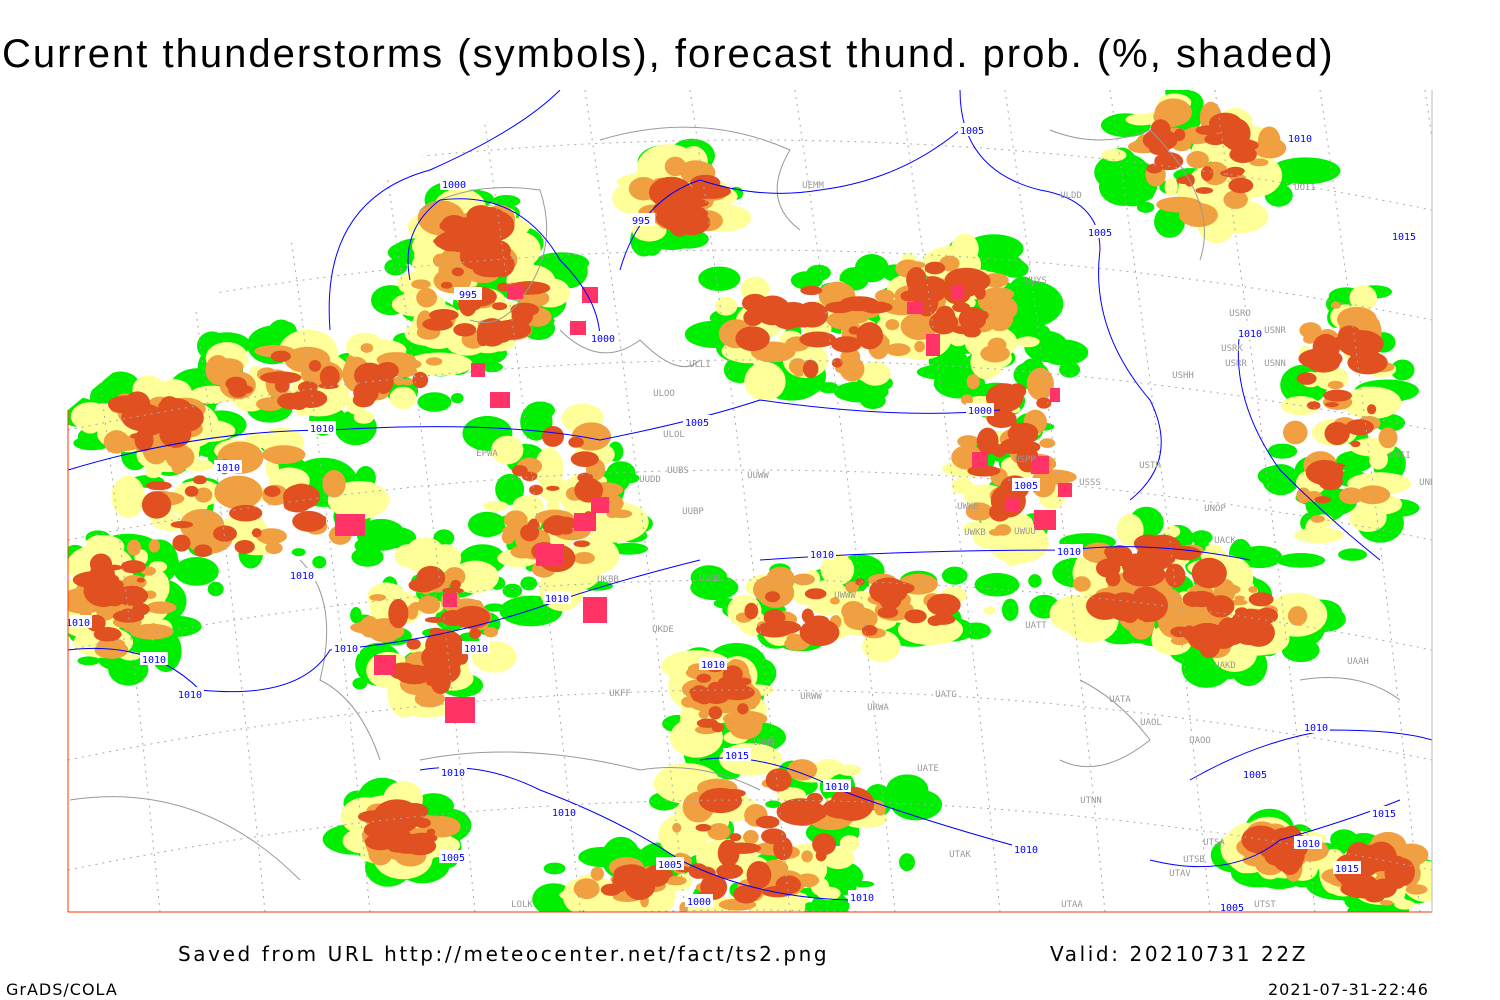 The image size is (1500, 1000). I want to click on station-label: UTST, so click(1265, 905).